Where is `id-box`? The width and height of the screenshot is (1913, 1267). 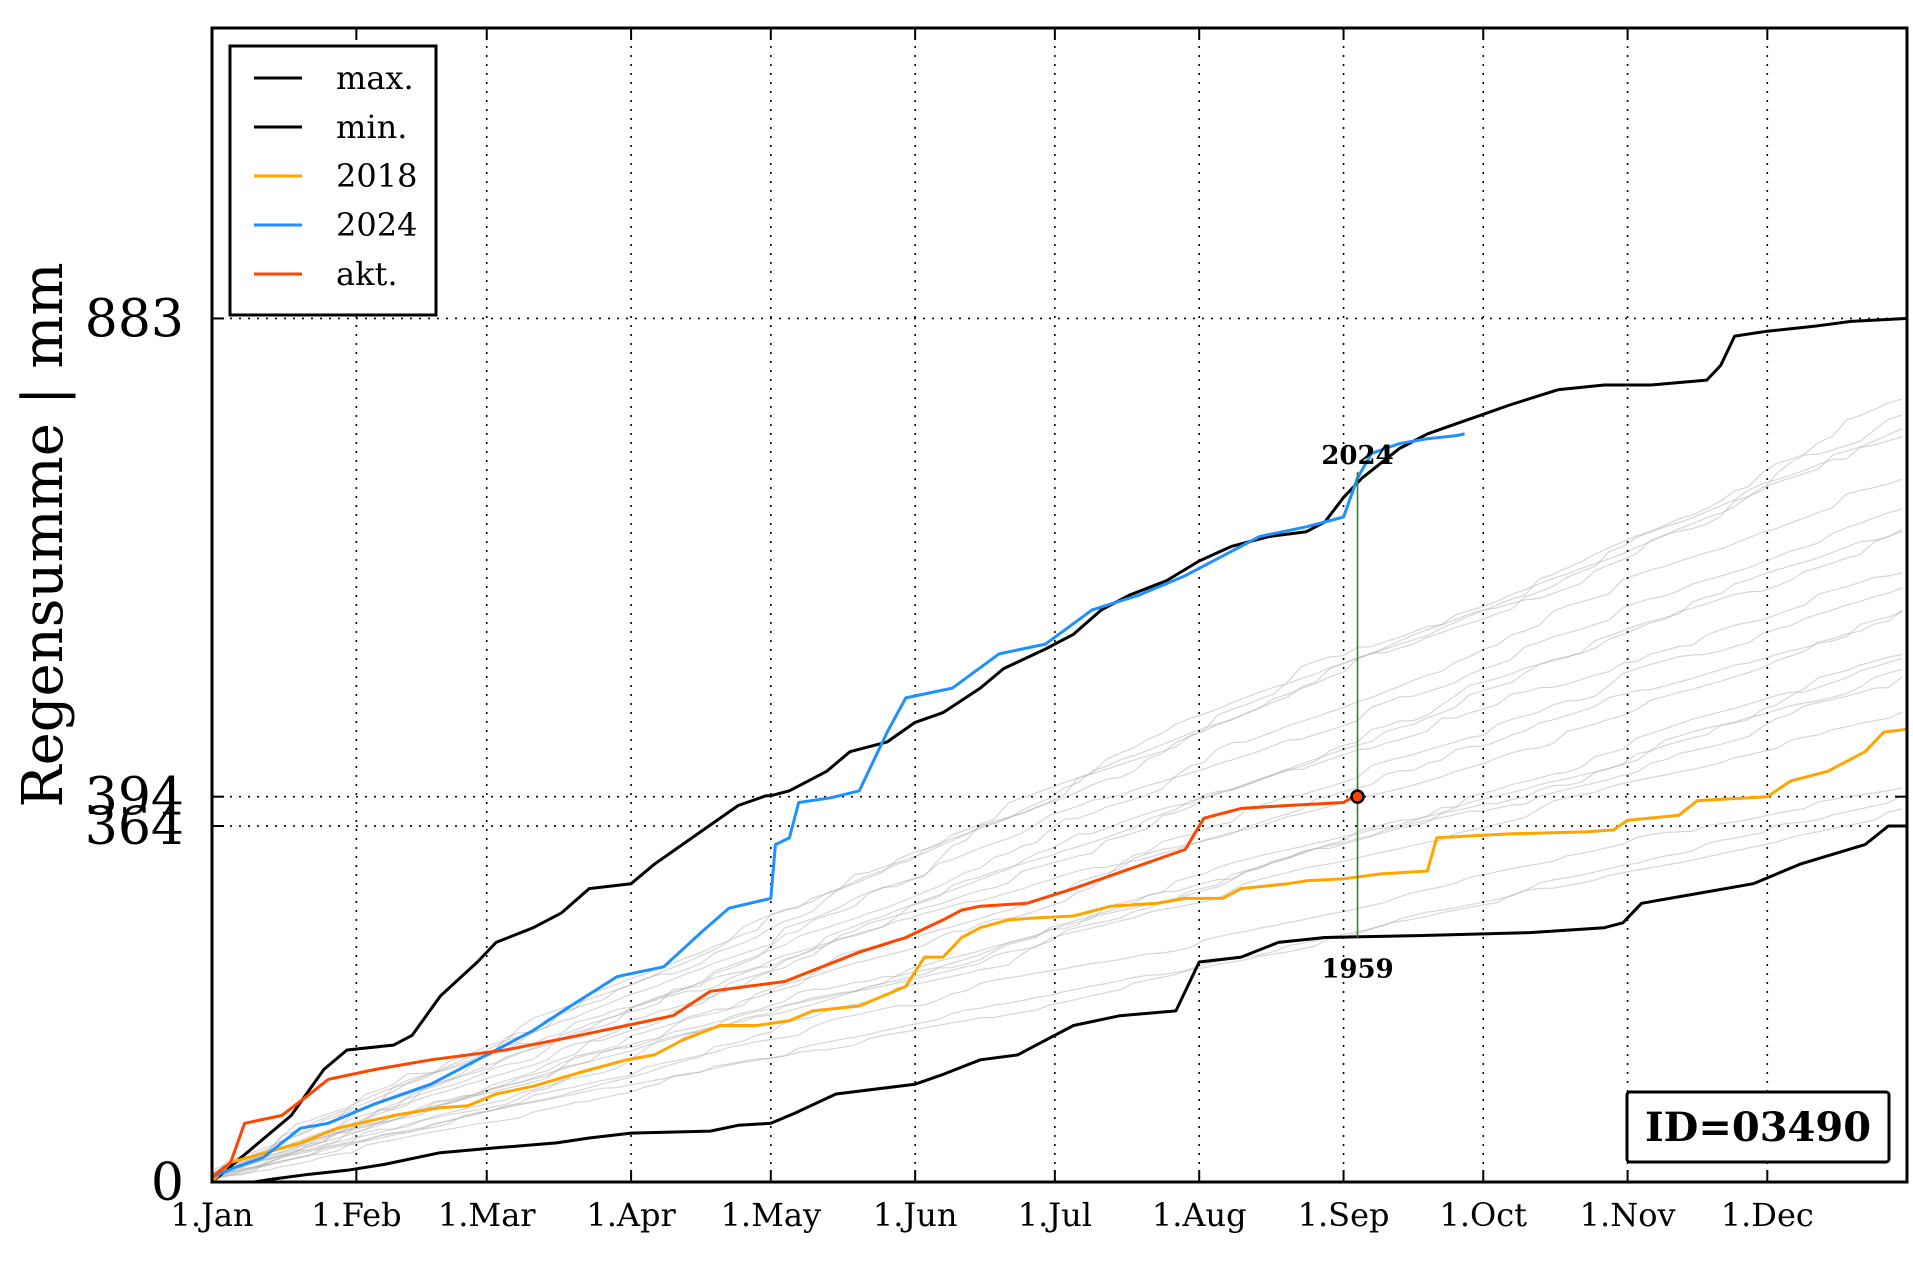 id-box is located at coordinates (1758, 1127).